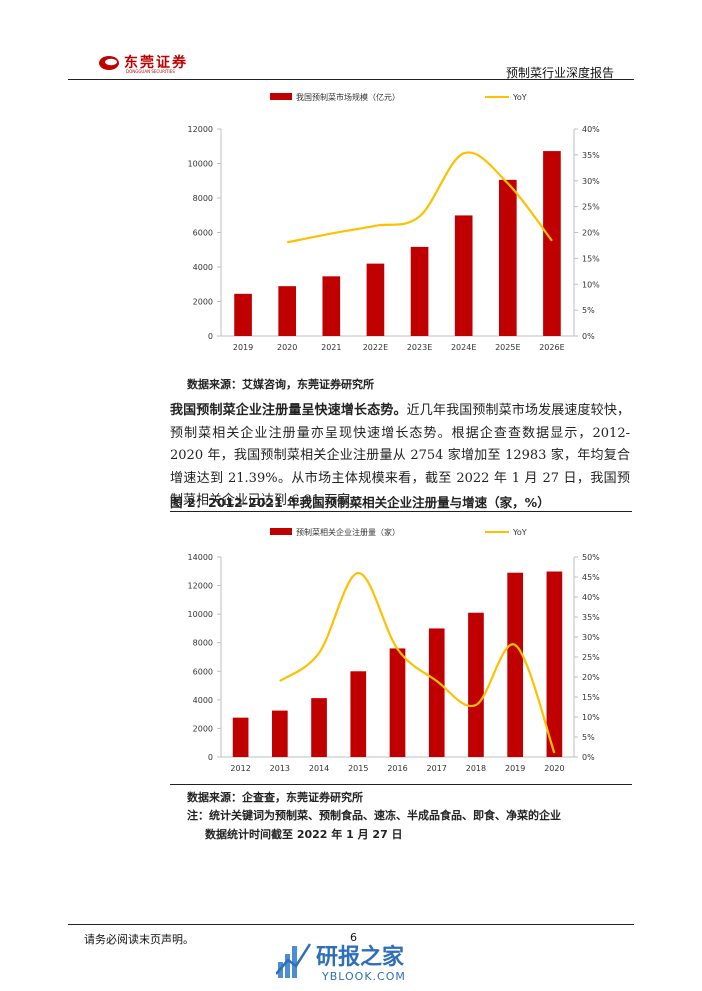  I want to click on x-tick-label: 2021, so click(331, 347).